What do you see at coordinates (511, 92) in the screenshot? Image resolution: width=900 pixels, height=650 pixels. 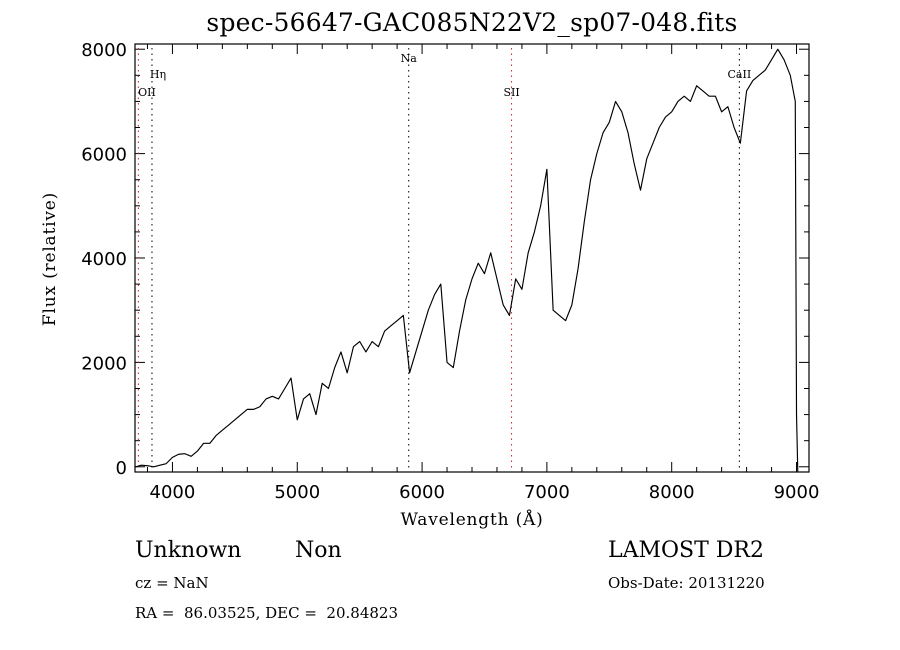 I see `spectral-line-label: SII` at bounding box center [511, 92].